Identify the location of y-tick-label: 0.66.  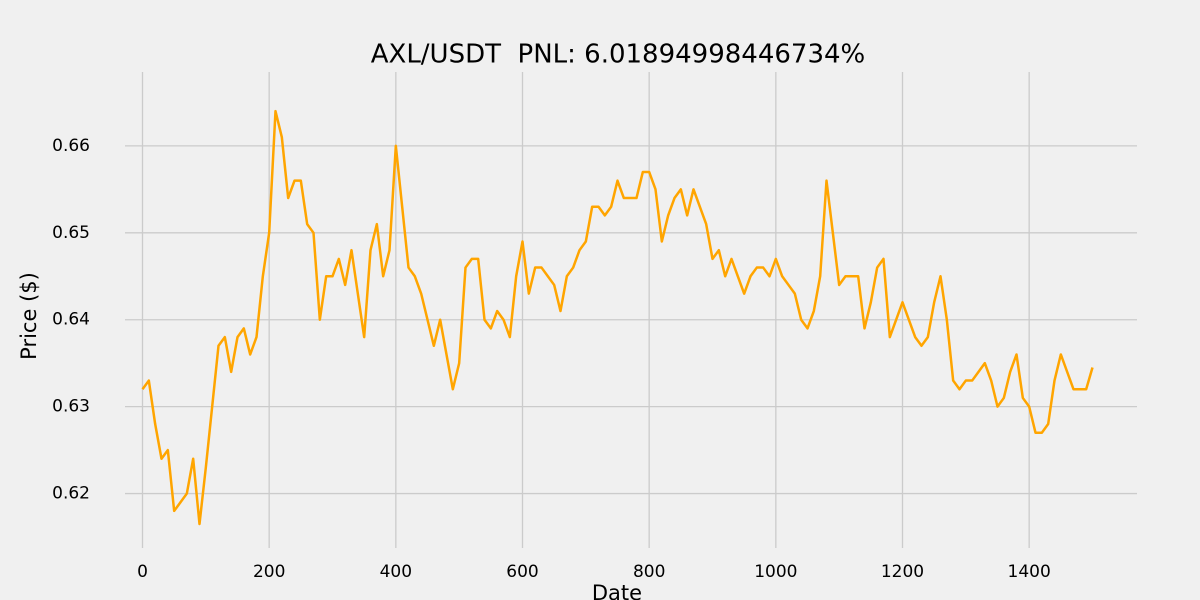
(71, 146).